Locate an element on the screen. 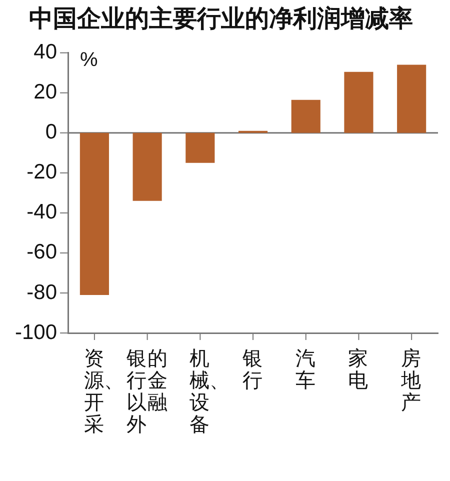  y-tick-label: -60 is located at coordinates (42, 252).